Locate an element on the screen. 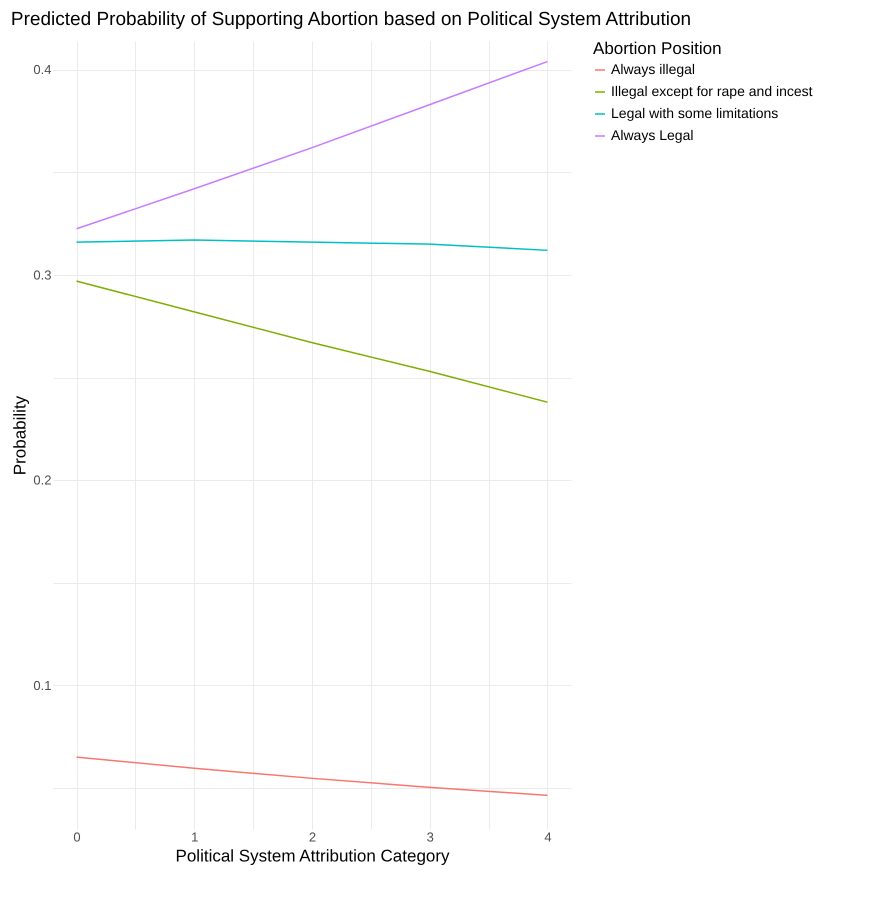 The width and height of the screenshot is (893, 904). x-axis-title: Political System Attribution Category is located at coordinates (312, 856).